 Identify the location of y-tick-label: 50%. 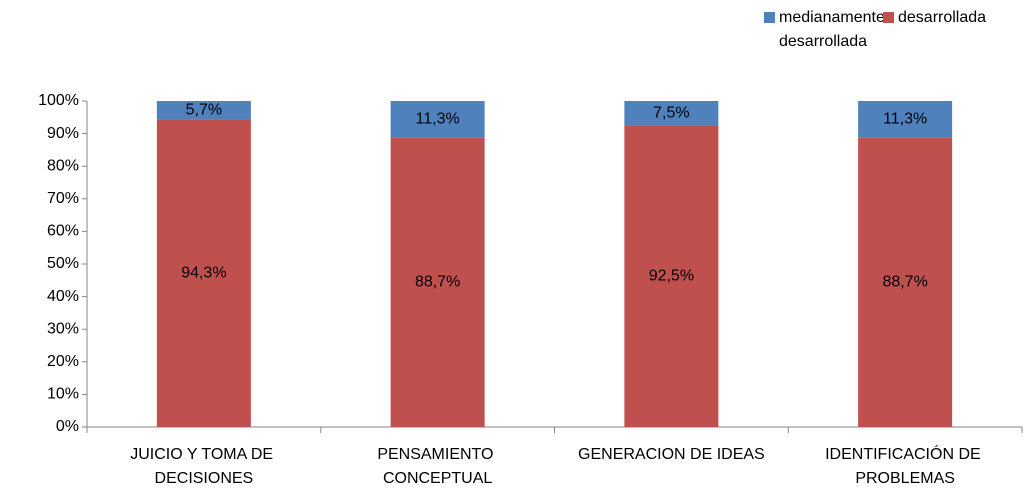
(63, 263).